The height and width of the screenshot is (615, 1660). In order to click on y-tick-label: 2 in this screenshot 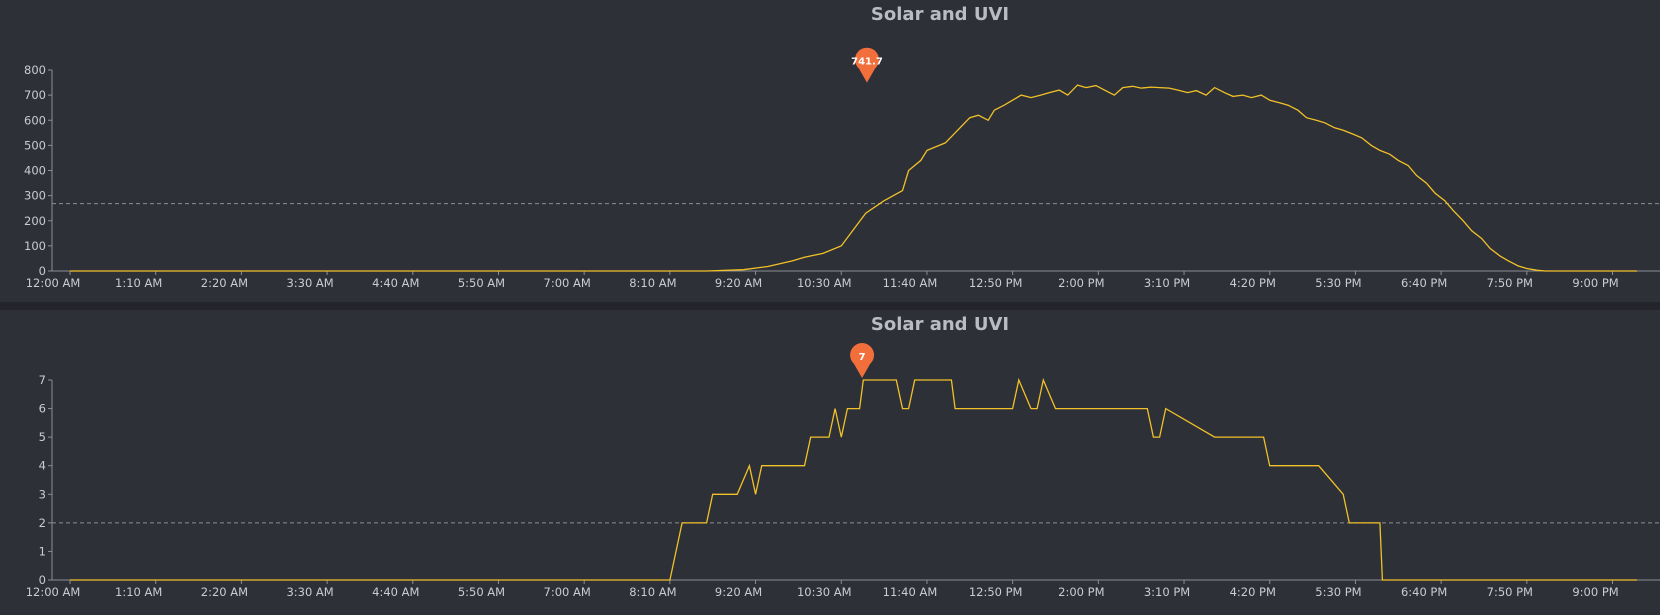, I will do `click(42, 523)`.